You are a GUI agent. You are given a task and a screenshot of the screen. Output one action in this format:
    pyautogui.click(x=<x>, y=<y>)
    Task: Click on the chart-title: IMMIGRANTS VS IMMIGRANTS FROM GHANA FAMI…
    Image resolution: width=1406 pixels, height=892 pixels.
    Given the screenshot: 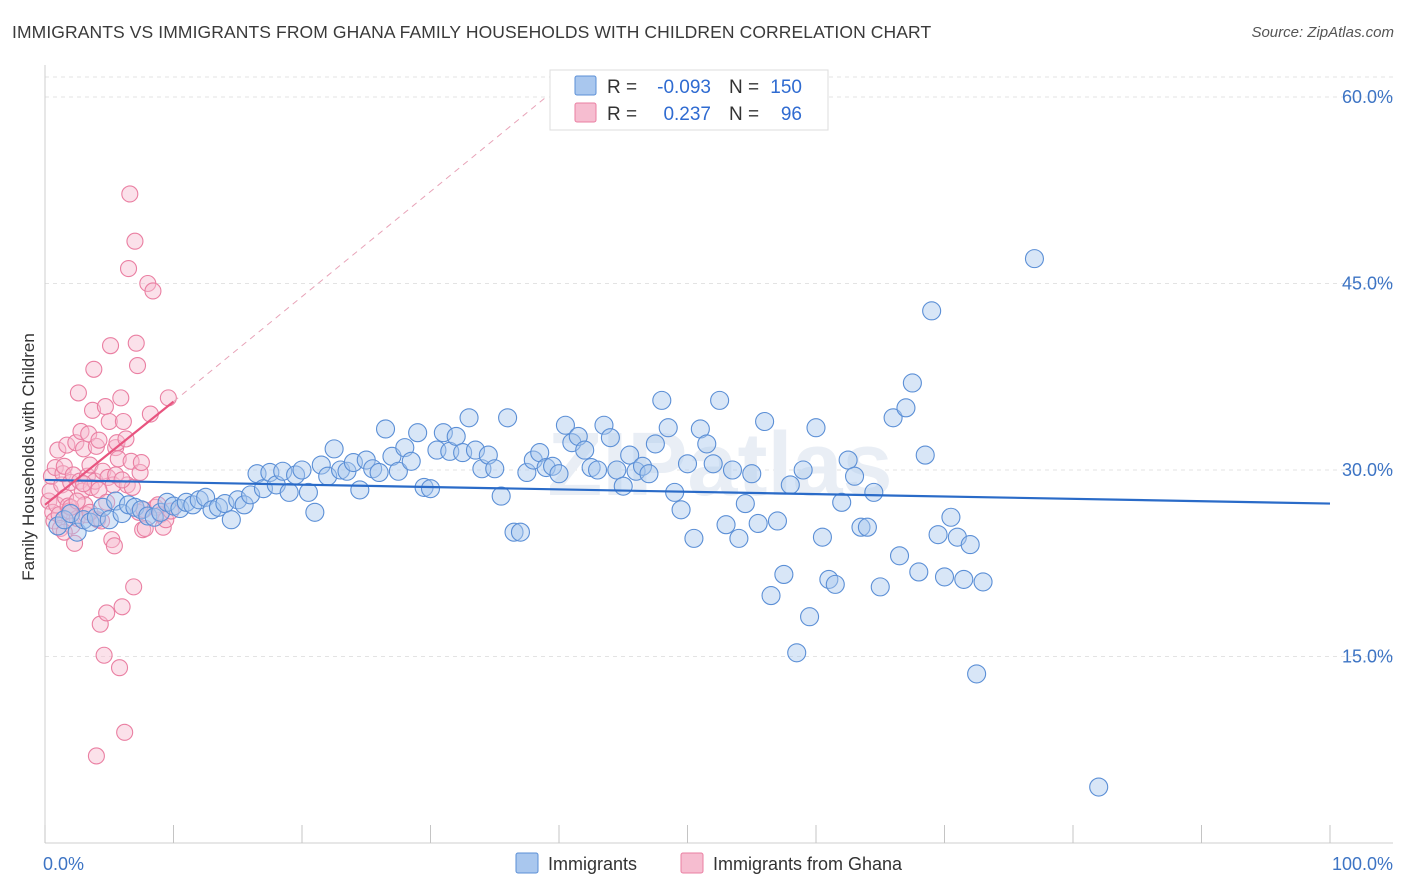 What is the action you would take?
    pyautogui.click(x=472, y=32)
    